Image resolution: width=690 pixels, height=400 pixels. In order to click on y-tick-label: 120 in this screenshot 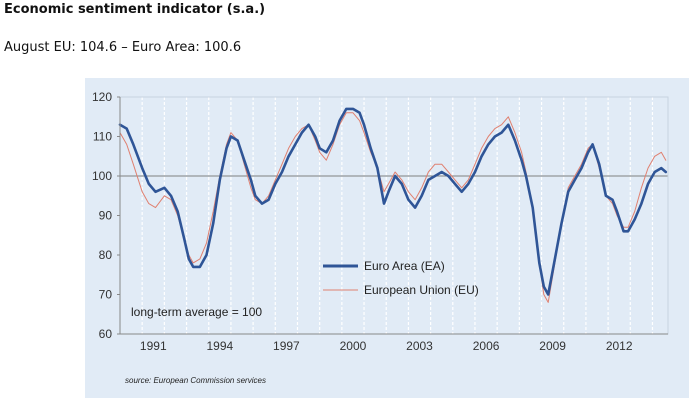, I will do `click(102, 97)`.